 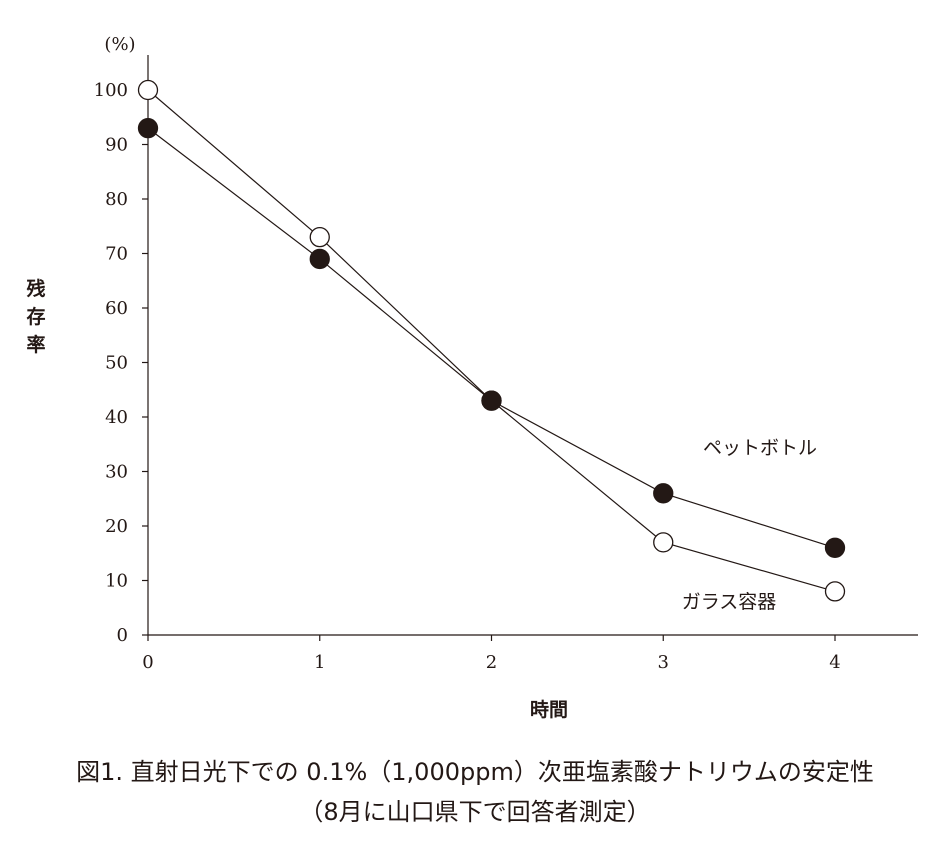 What do you see at coordinates (119, 44) in the screenshot?
I see `y-axis-unit: (%)` at bounding box center [119, 44].